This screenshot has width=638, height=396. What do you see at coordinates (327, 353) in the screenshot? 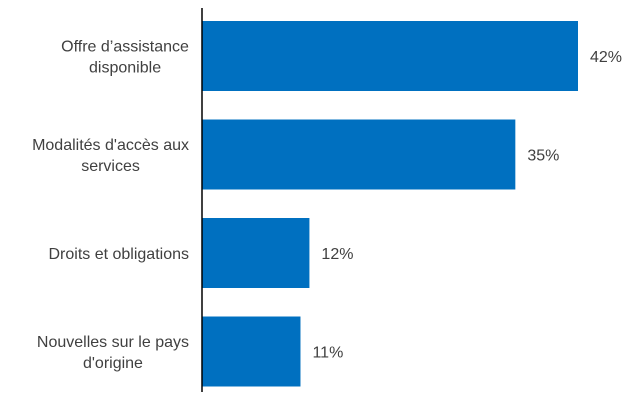
I see `value-label-4: 11%` at bounding box center [327, 353].